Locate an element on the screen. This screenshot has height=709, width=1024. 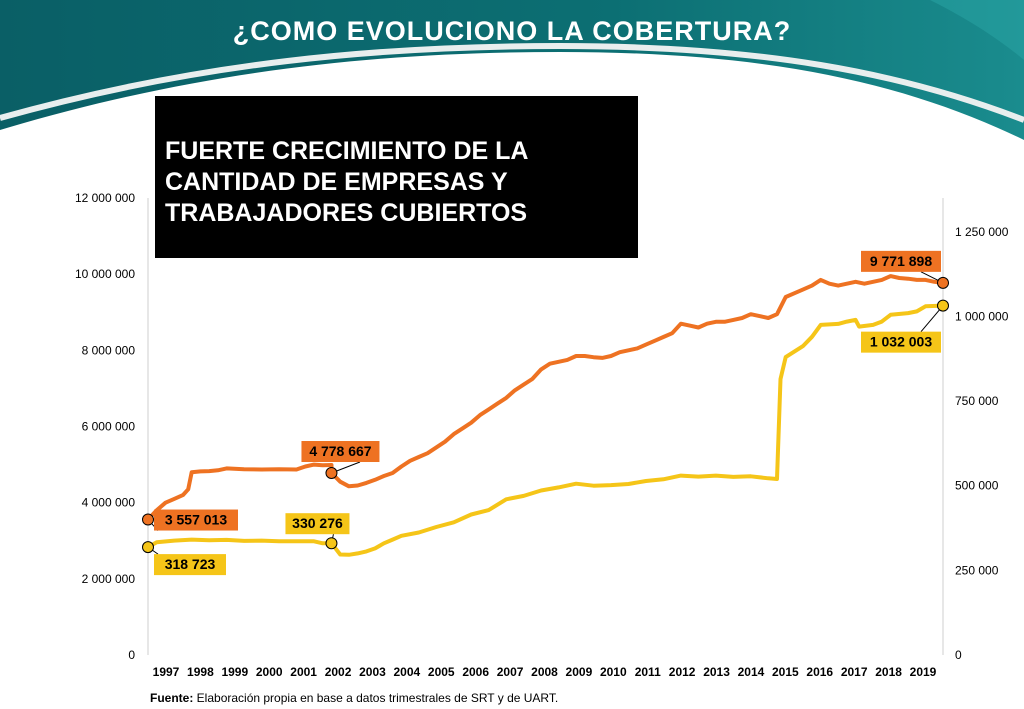
x-tick-label: 2014 is located at coordinates (751, 672).